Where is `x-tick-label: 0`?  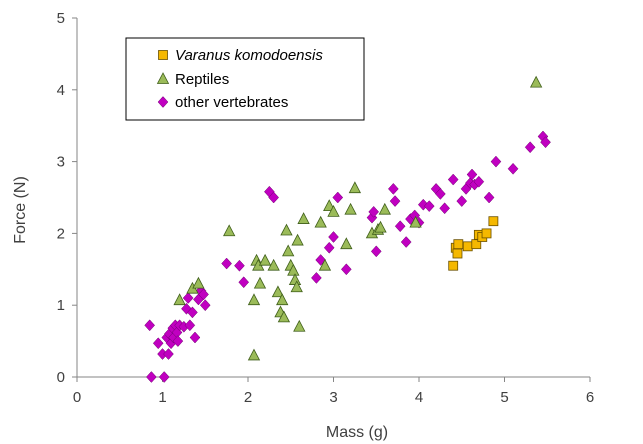
x-tick-label: 0 is located at coordinates (77, 397).